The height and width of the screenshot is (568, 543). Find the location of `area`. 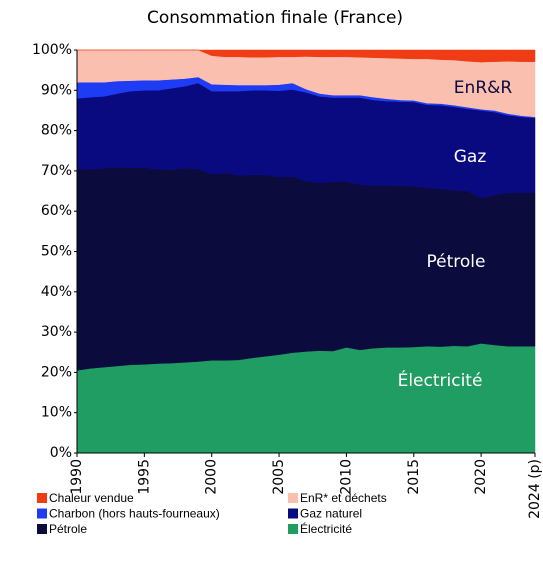

area is located at coordinates (306, 56).